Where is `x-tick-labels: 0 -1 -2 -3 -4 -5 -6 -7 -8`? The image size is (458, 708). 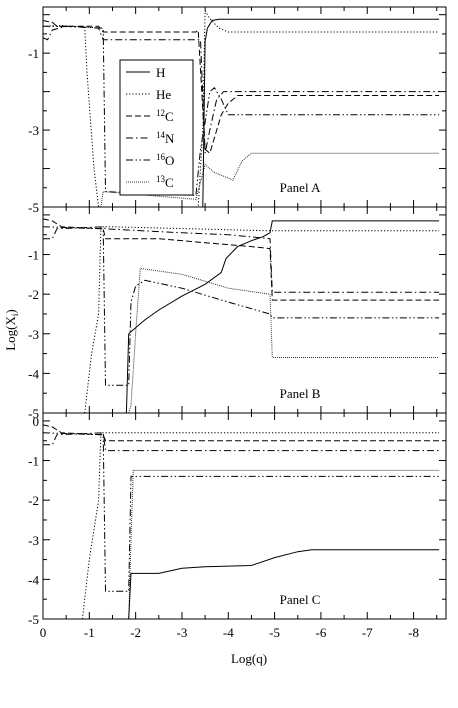
x-tick-labels: 0 -1 -2 -3 -4 -5 -6 -7 -8 is located at coordinates (229, 632).